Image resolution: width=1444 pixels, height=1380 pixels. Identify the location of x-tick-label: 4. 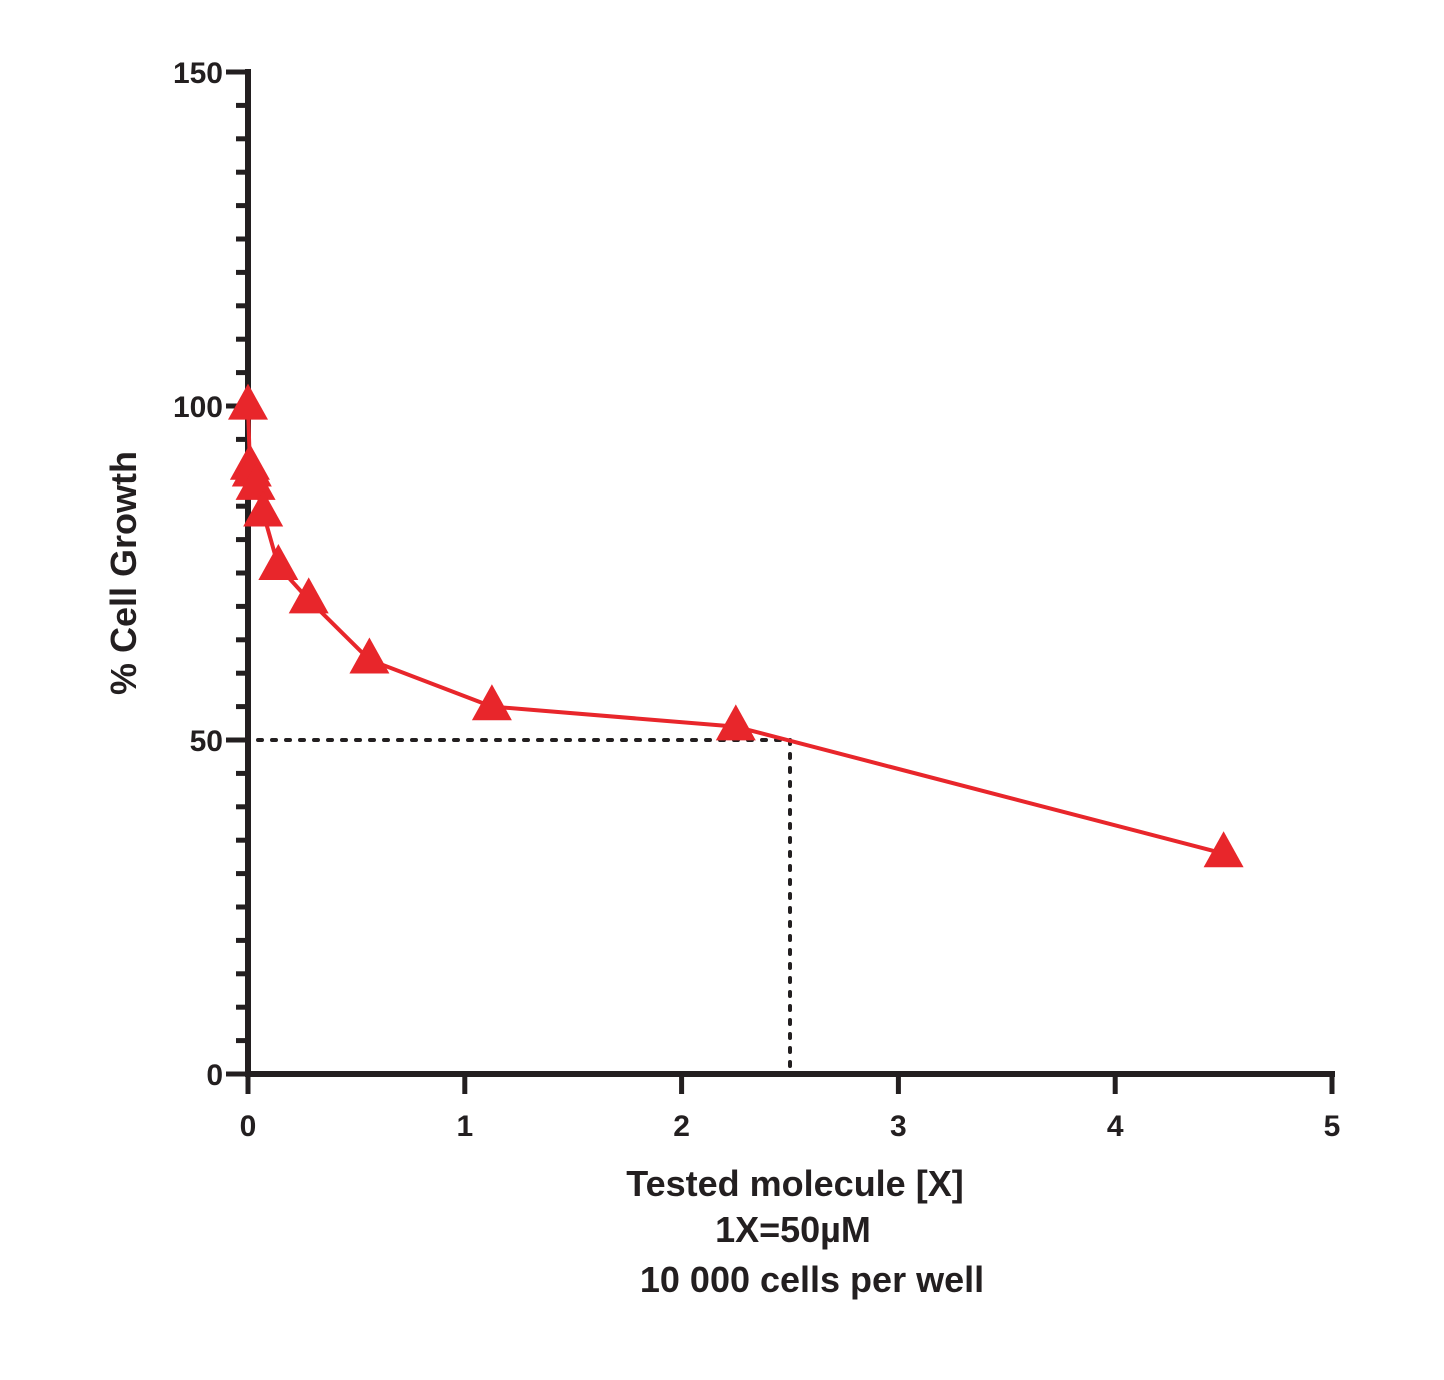
(1115, 1126).